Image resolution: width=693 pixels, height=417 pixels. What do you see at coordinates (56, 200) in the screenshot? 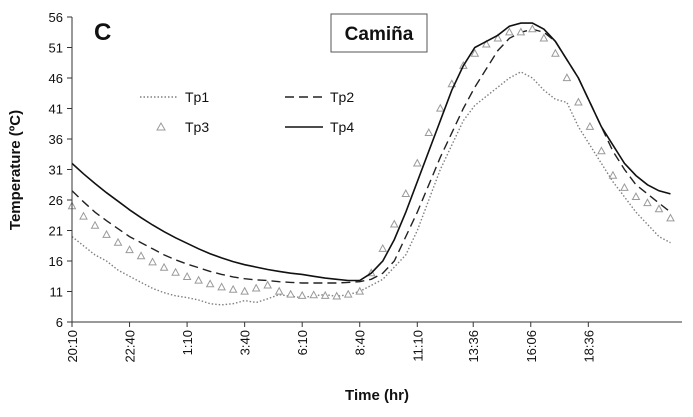
I see `y-tick-label: 26` at bounding box center [56, 200].